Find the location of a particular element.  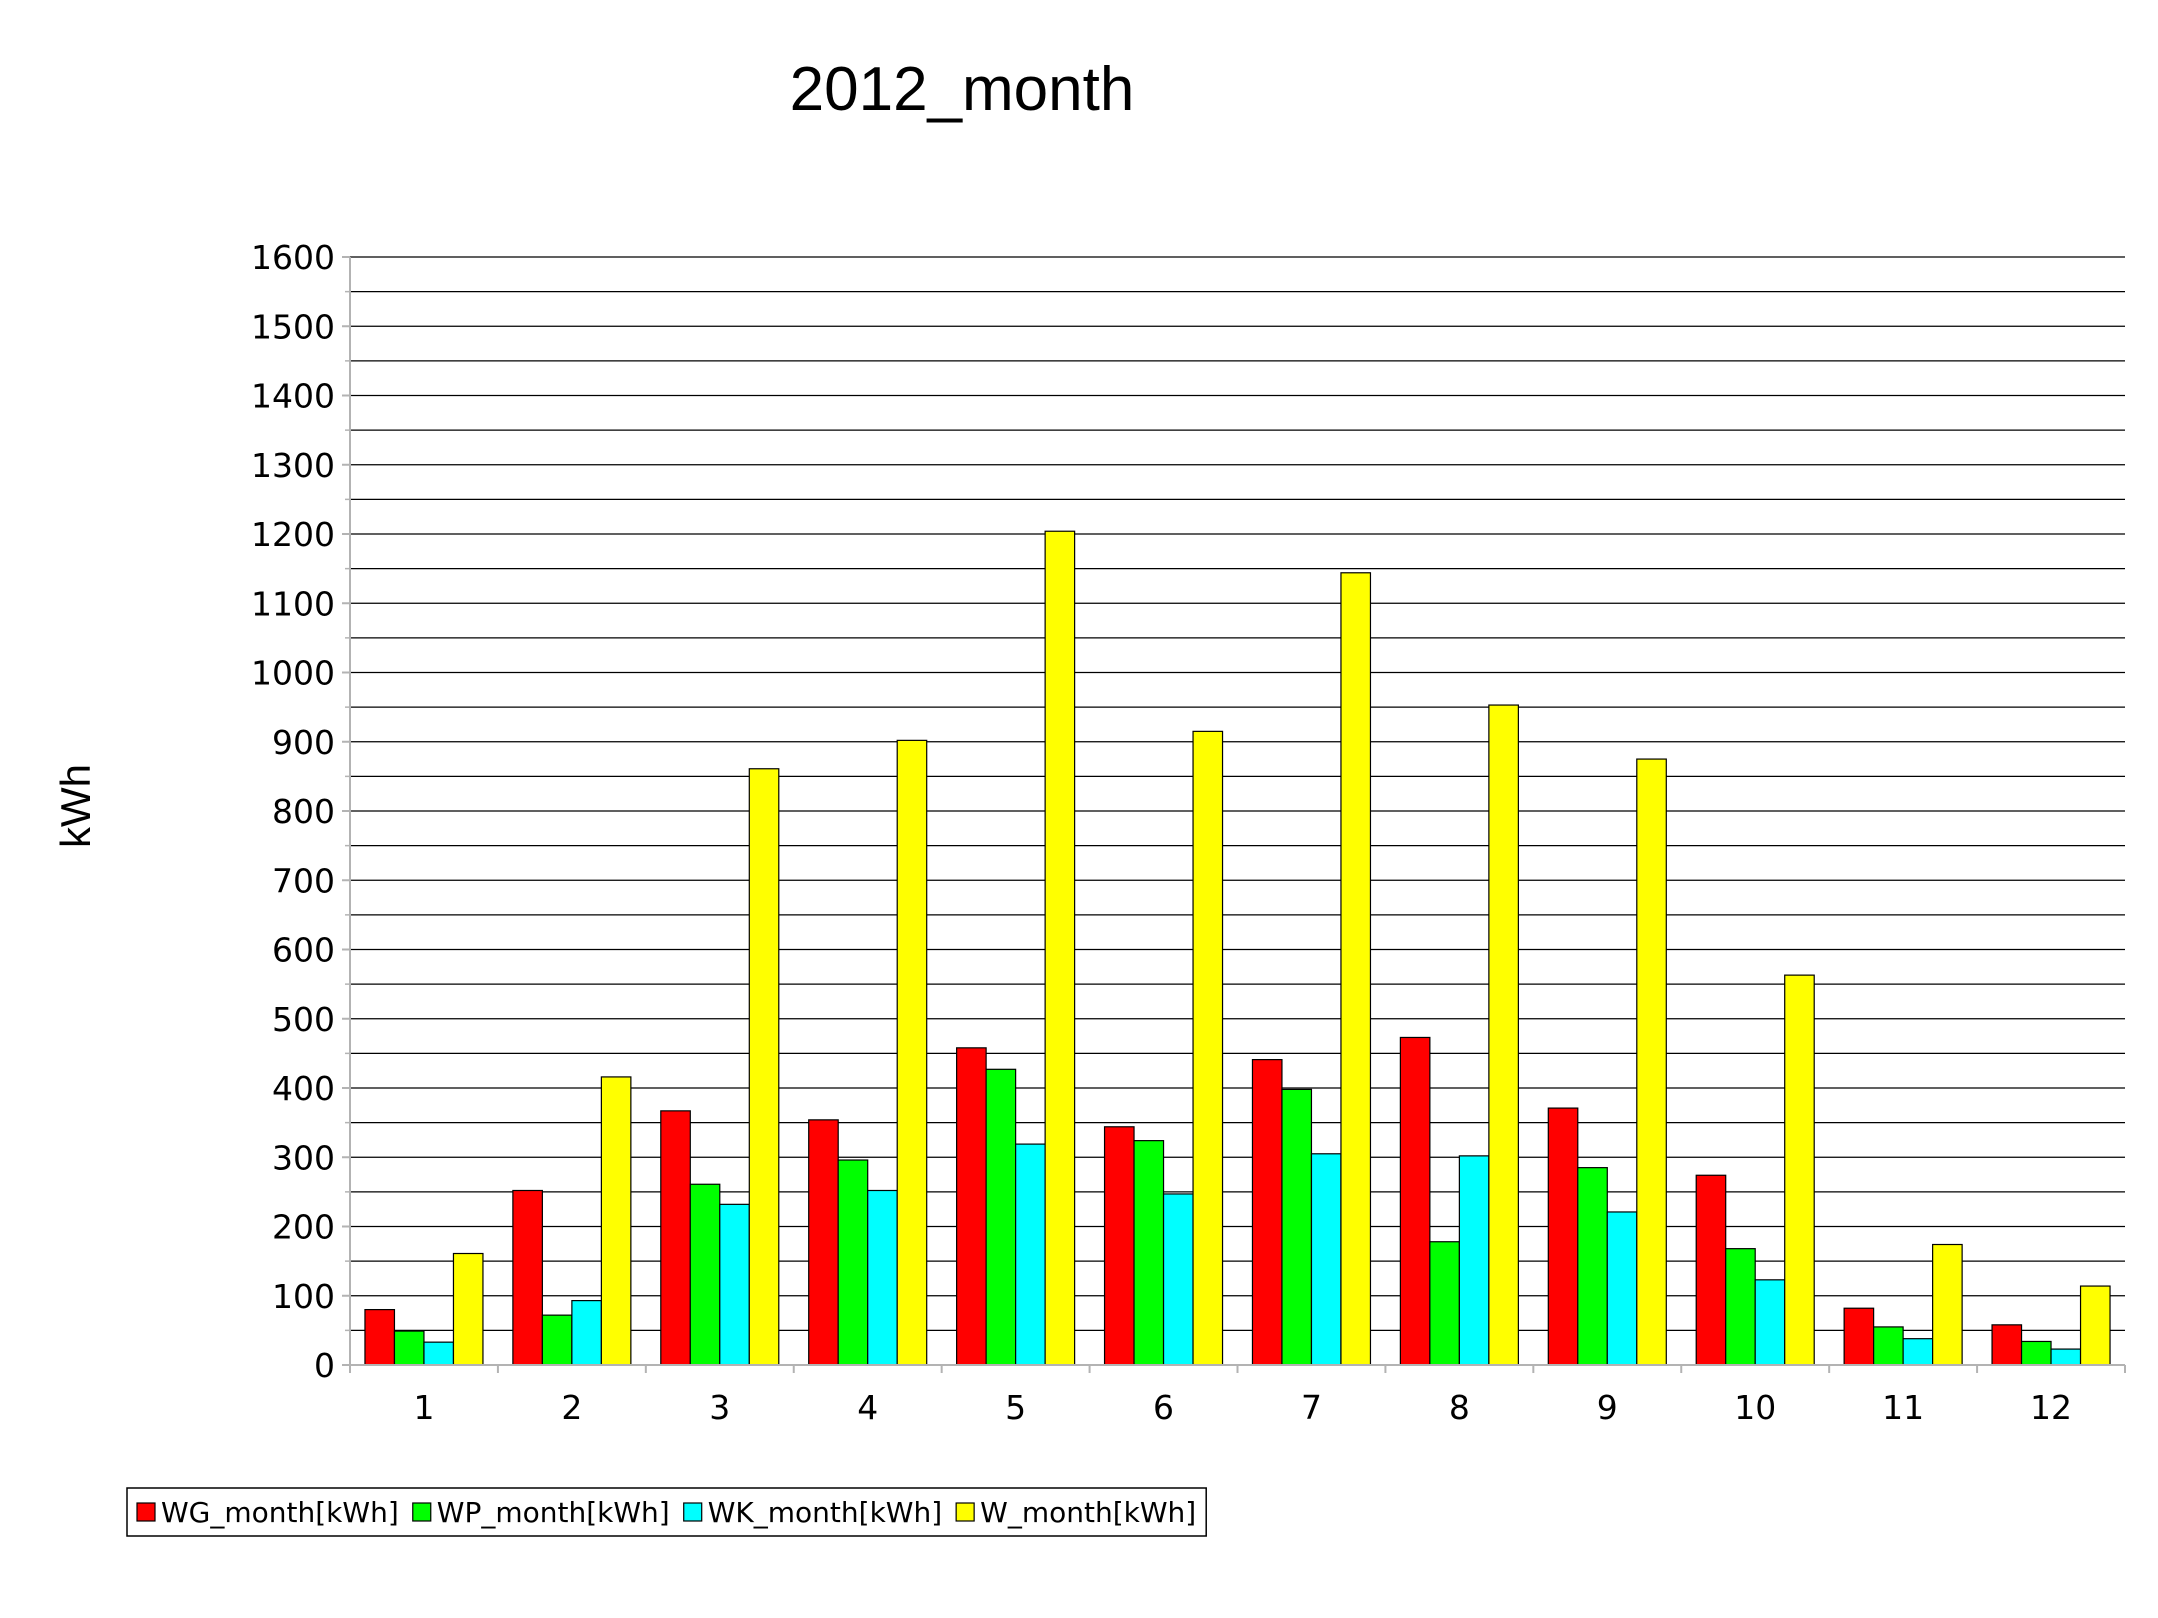

y-tick-label: 1100 is located at coordinates (293, 603).